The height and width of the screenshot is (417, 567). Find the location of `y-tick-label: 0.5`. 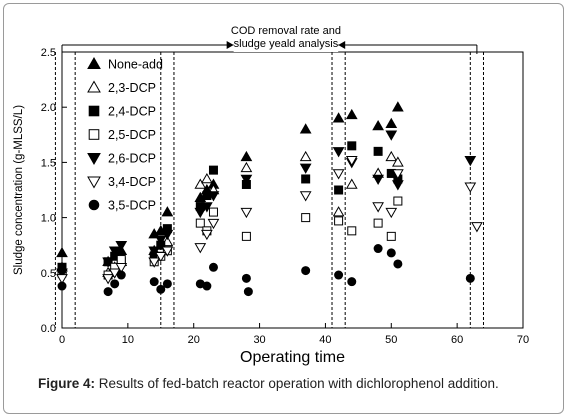

y-tick-label: 0.5 is located at coordinates (48, 274).